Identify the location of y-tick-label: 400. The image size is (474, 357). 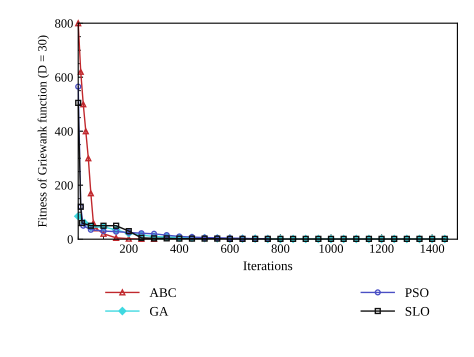
(63, 131).